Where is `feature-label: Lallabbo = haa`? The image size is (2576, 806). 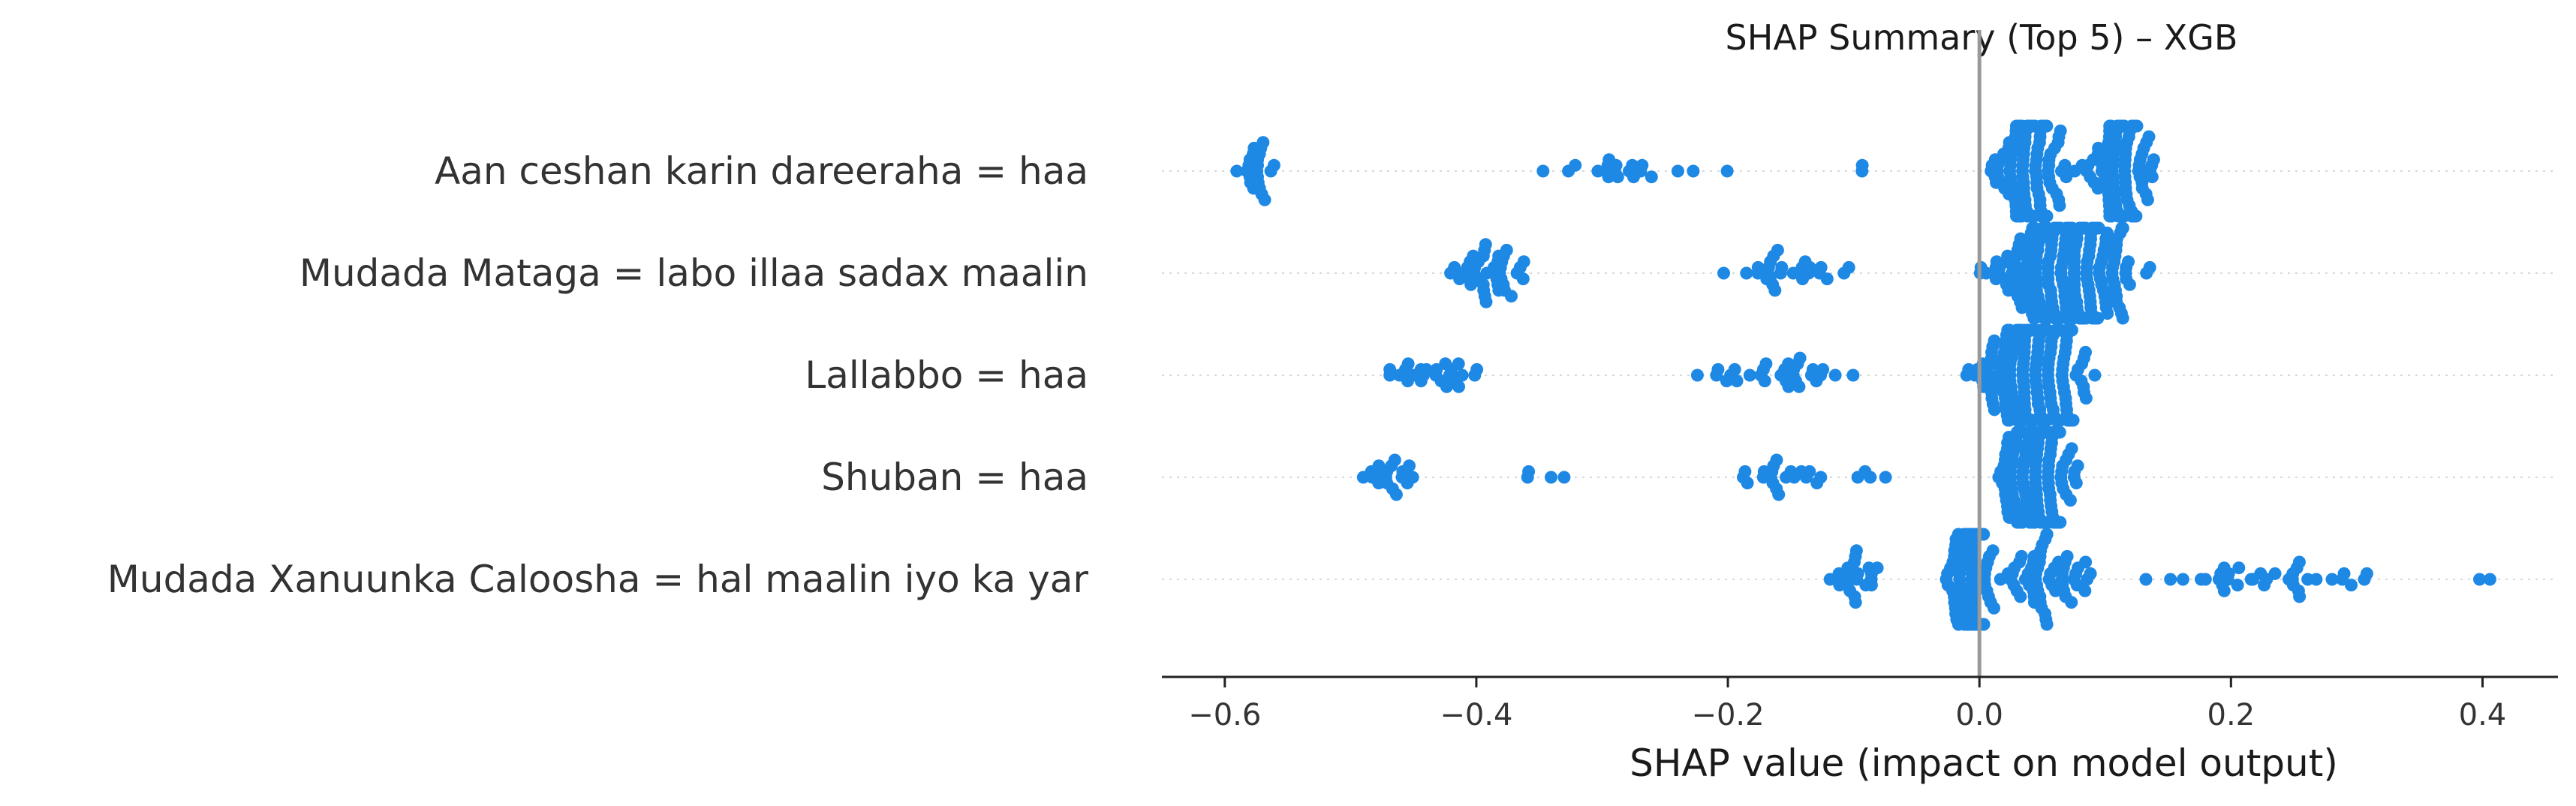
feature-label: Lallabbo = haa is located at coordinates (946, 375).